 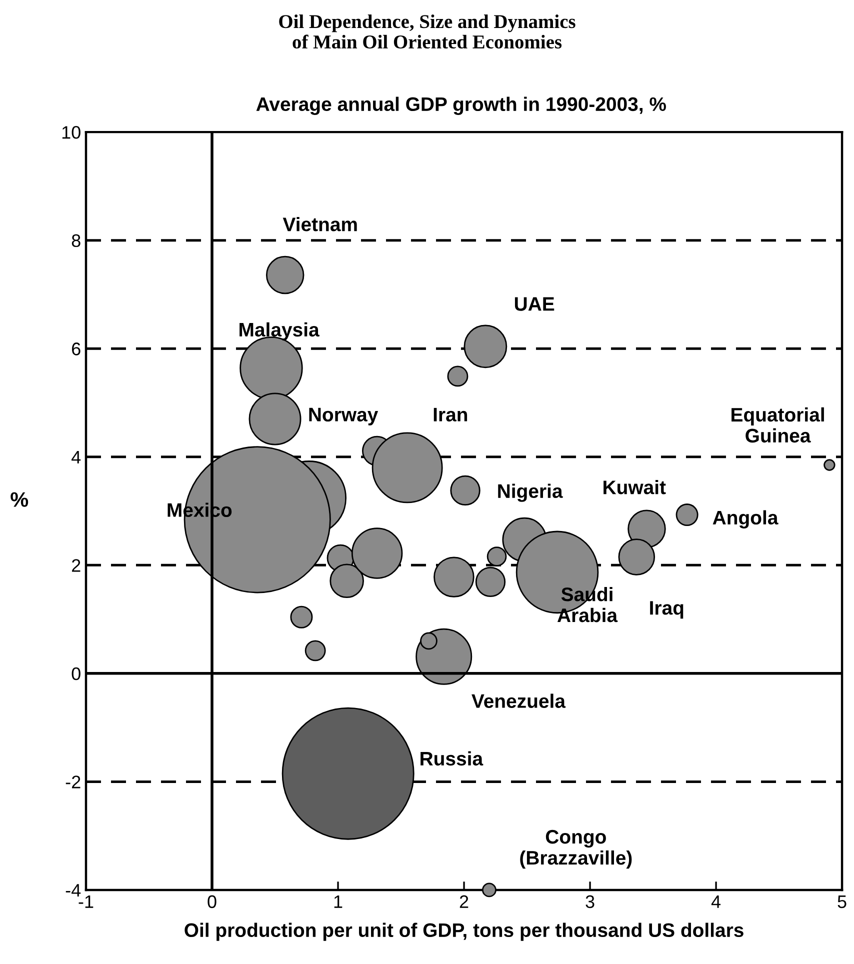 What do you see at coordinates (778, 425) in the screenshot?
I see `annotation: Equatorial Guinea` at bounding box center [778, 425].